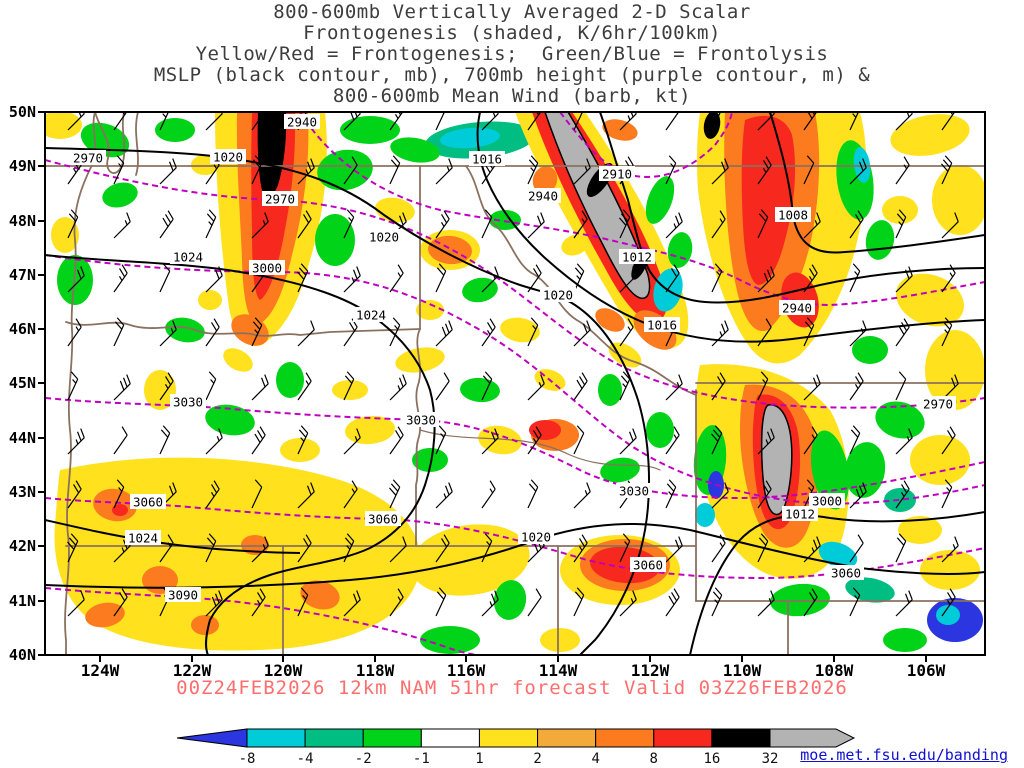  What do you see at coordinates (363, 759) in the screenshot?
I see `colorbar-level-label: -2` at bounding box center [363, 759].